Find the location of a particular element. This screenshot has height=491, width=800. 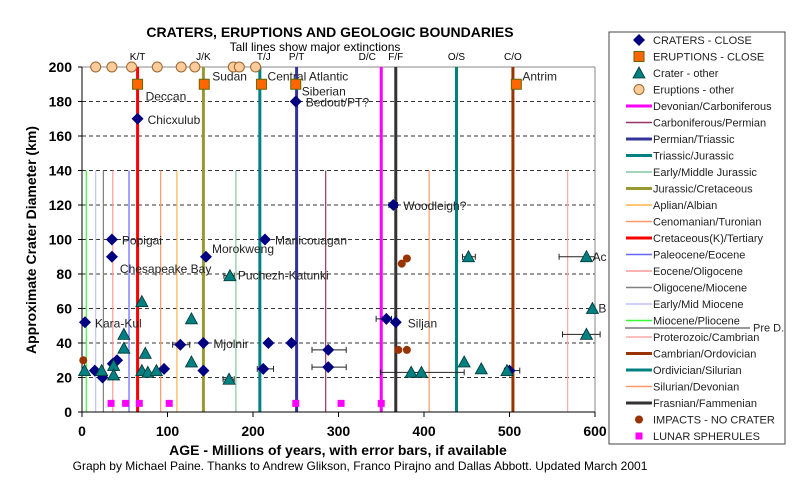

legend-label: Oligocene/Miocene is located at coordinates (700, 289).